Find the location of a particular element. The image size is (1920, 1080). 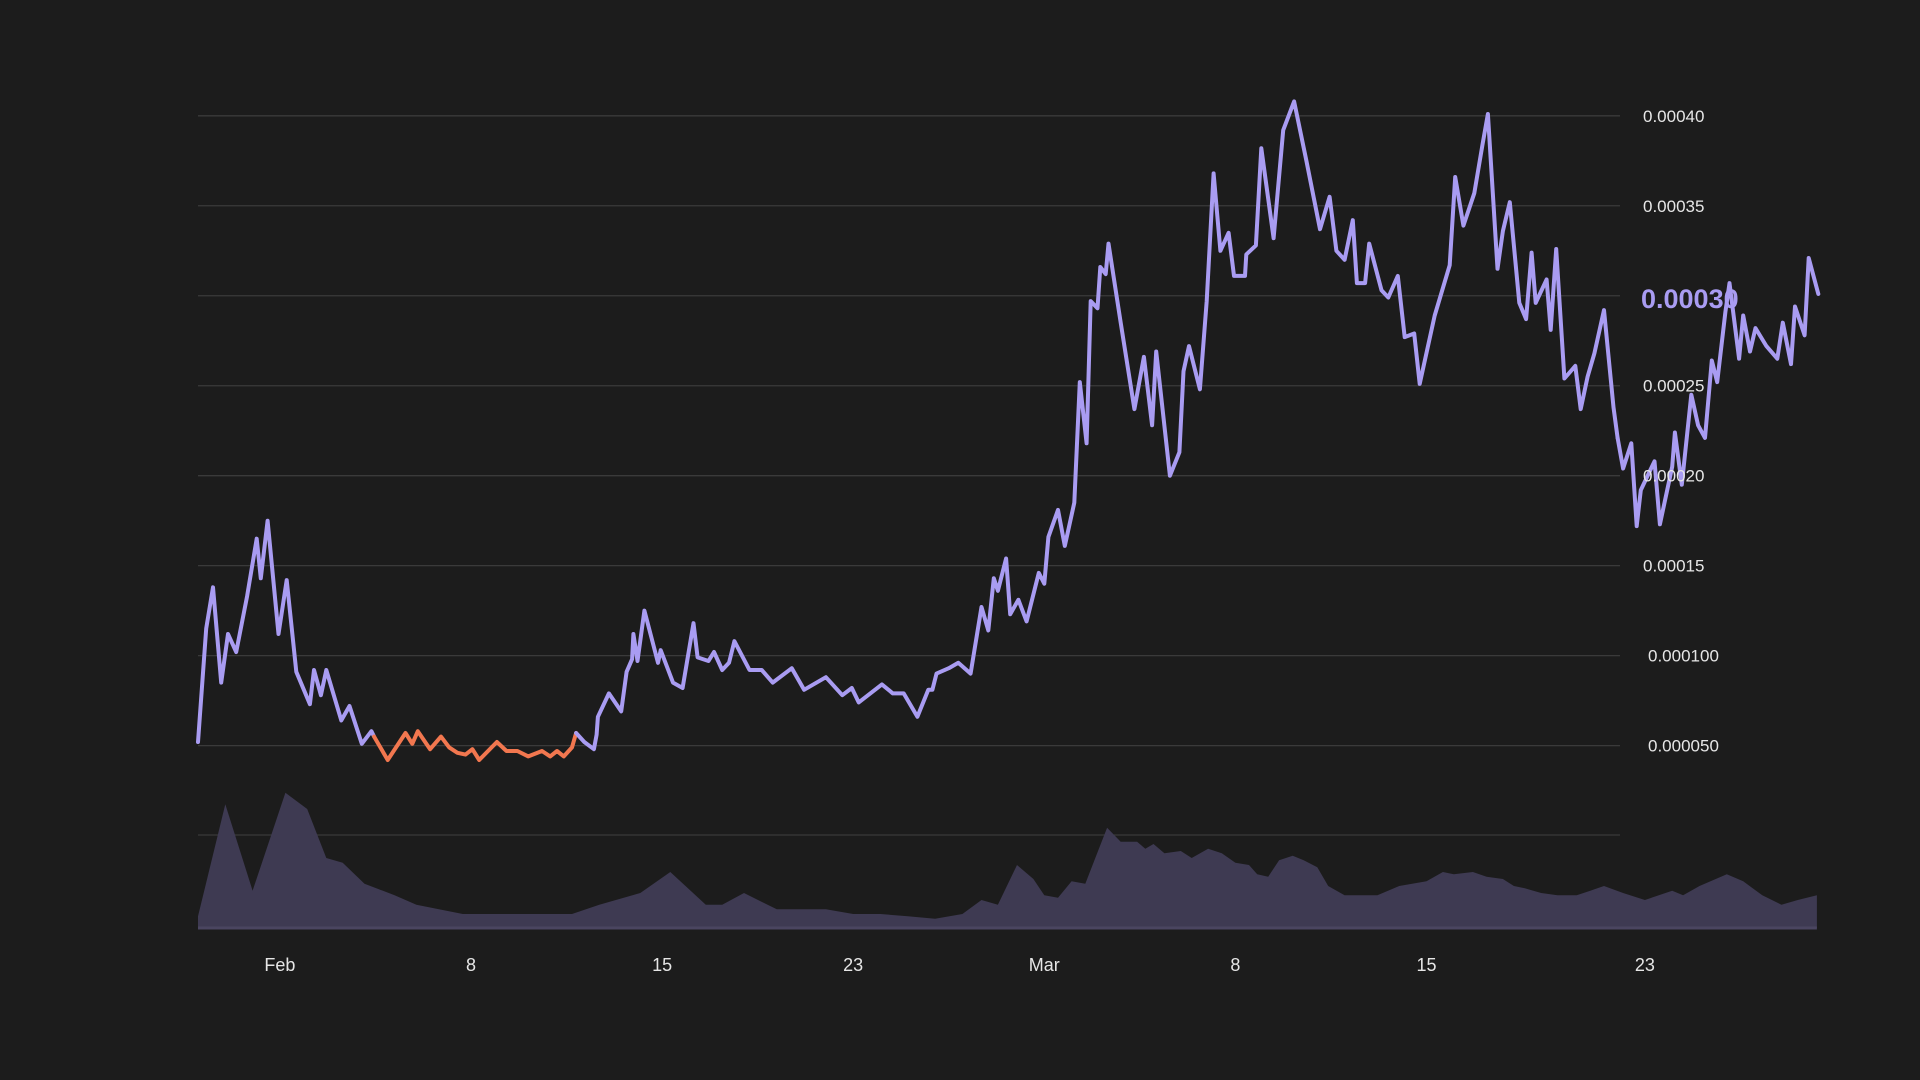

y-tick-label-2: 0.00015 is located at coordinates (1673, 566).